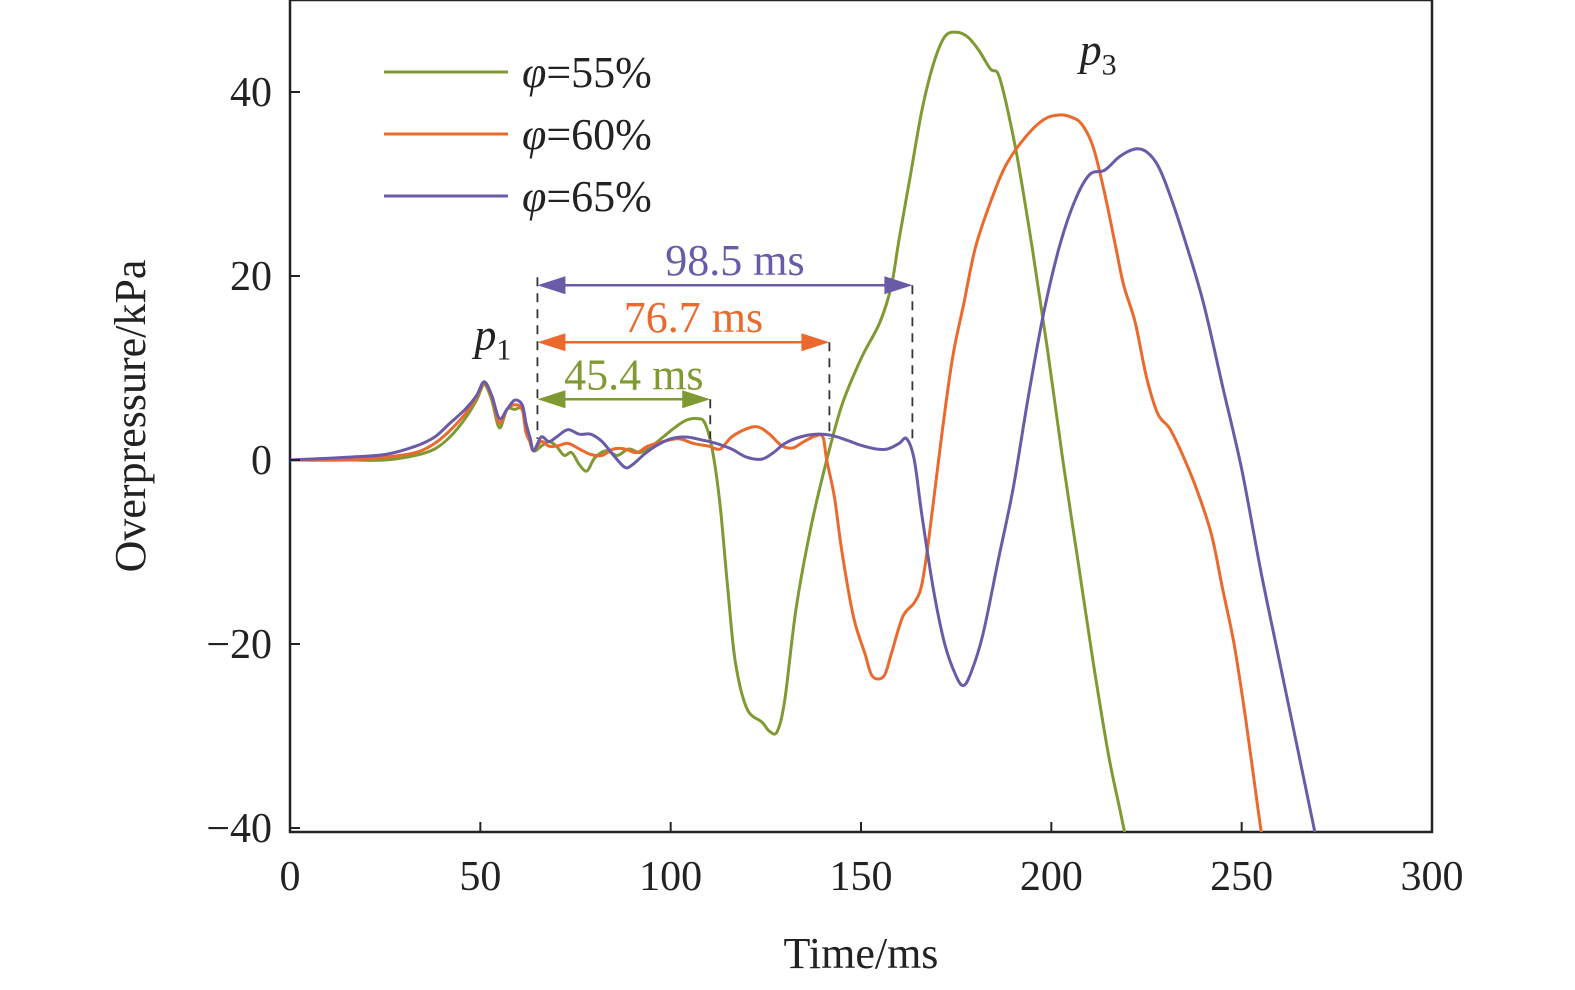  Describe the element at coordinates (587, 72) in the screenshot. I see `legend-label-0: φ=55%` at that location.